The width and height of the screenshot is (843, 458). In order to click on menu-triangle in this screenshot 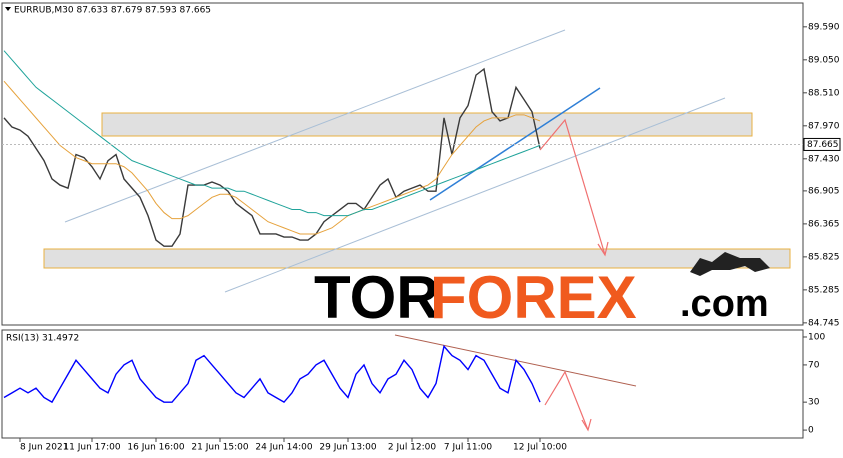, I will do `click(8, 9)`.